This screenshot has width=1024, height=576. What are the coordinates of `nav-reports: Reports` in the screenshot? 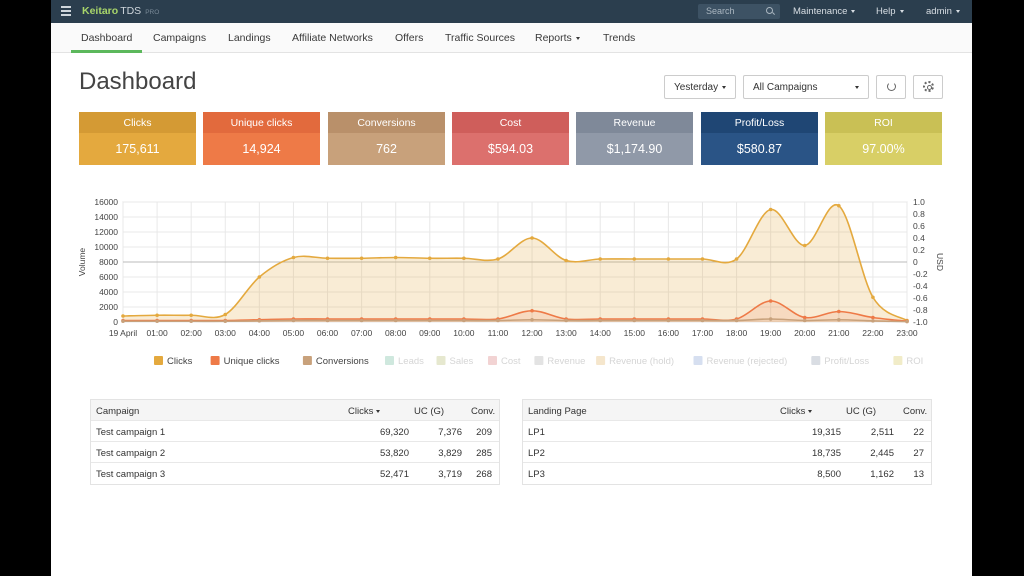 It's located at (557, 38).